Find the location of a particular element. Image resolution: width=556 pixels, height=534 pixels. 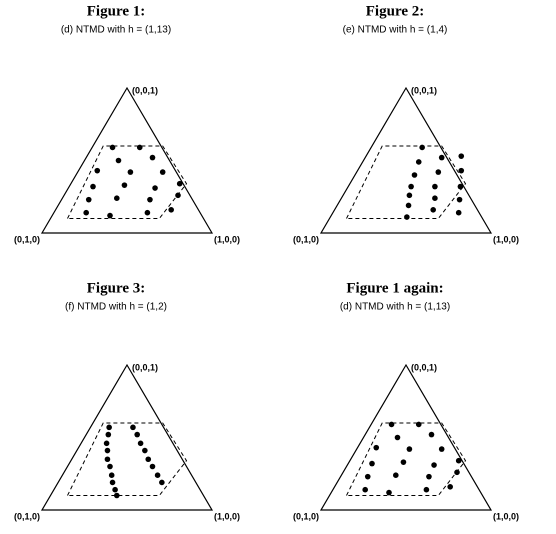

panel-title: Figure 2: is located at coordinates (395, 11).